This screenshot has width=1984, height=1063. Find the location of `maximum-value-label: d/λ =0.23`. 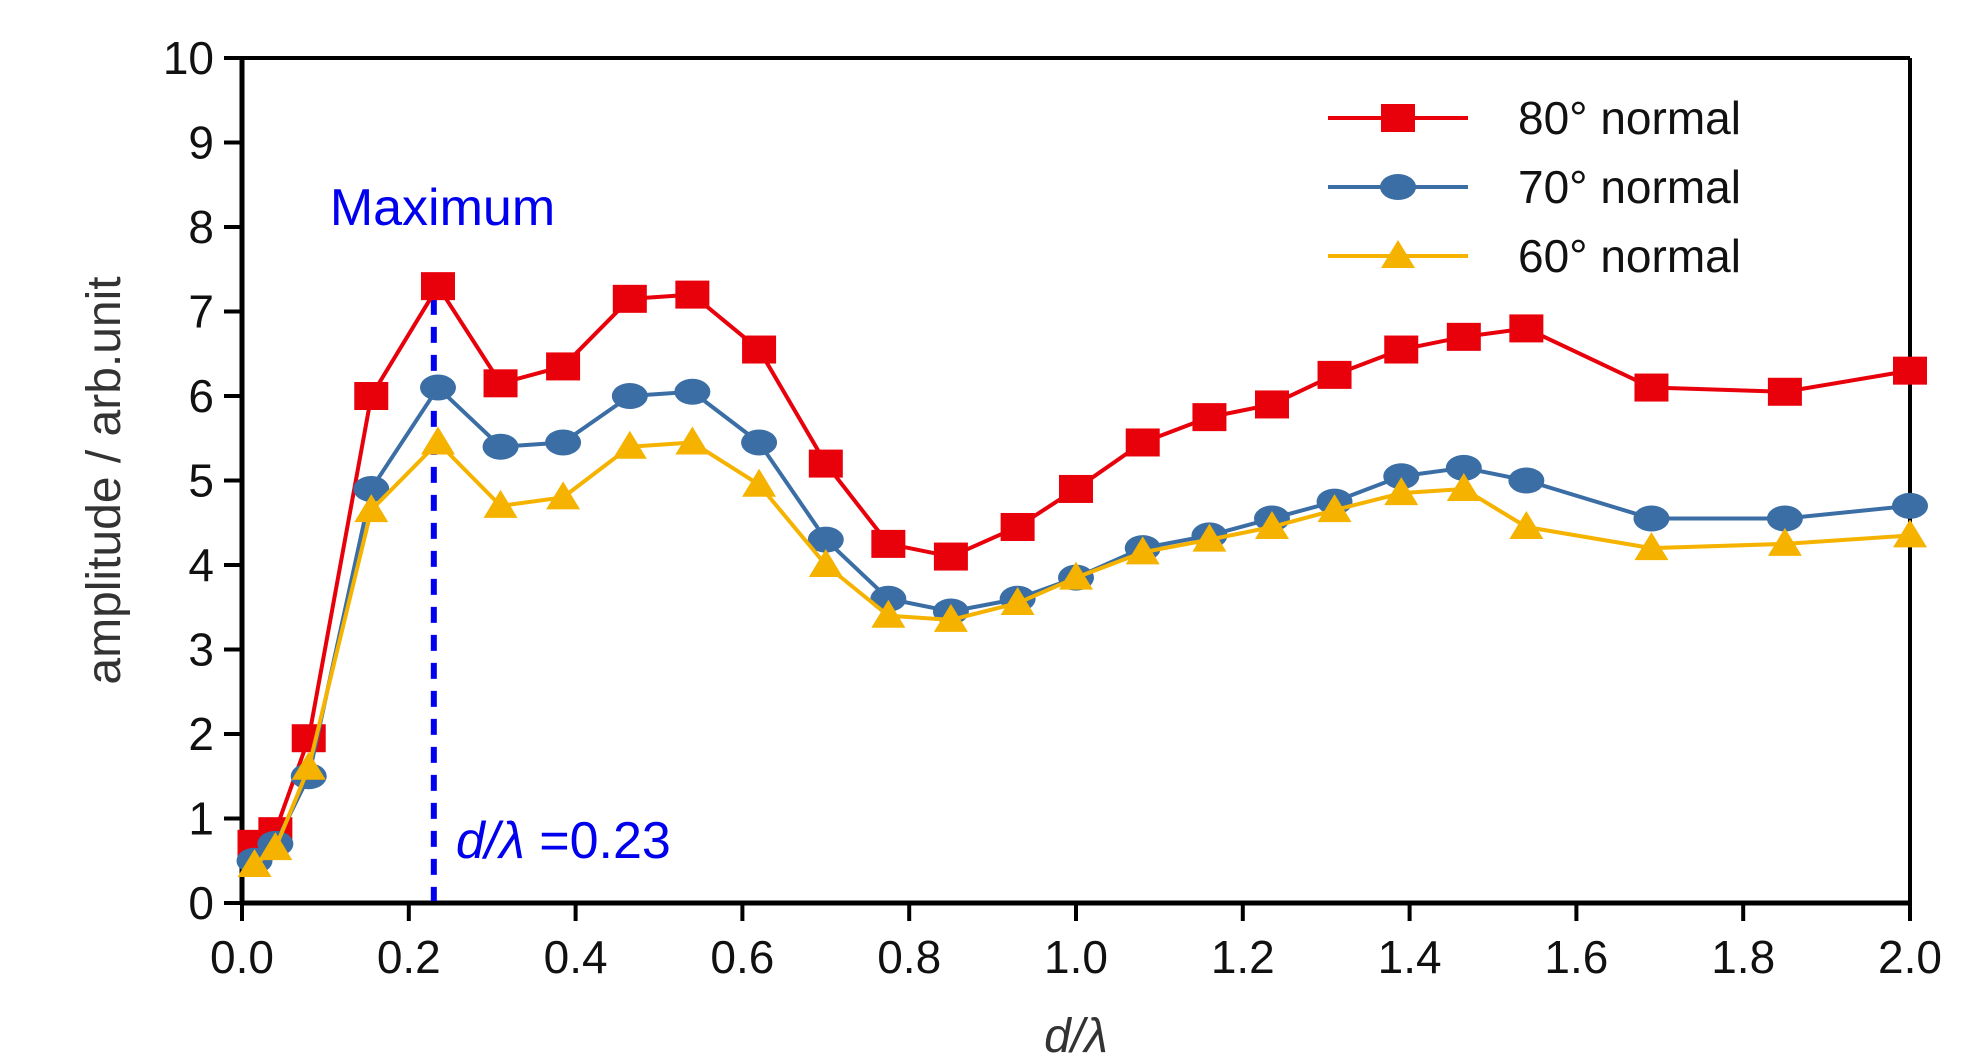

maximum-value-label: d/λ =0.23 is located at coordinates (563, 841).